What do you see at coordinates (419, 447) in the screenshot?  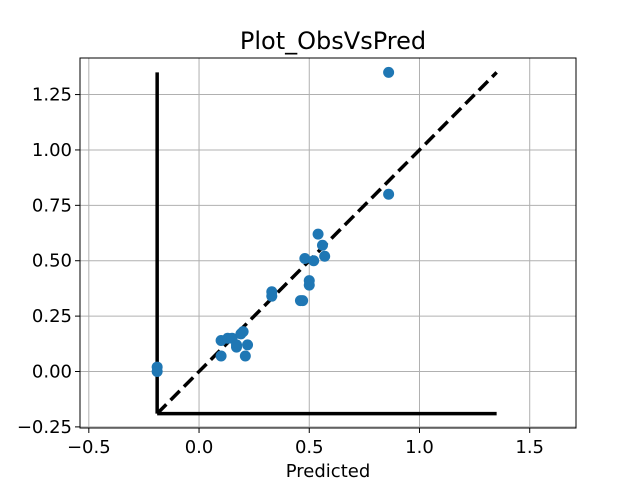 I see `x-tick-label: 1.0` at bounding box center [419, 447].